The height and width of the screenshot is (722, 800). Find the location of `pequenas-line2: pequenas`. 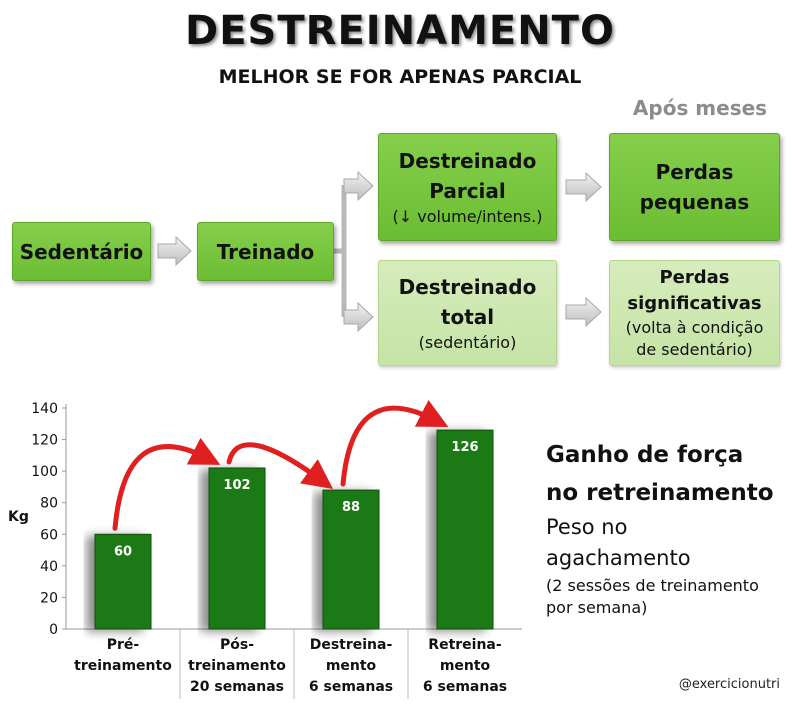

pequenas-line2: pequenas is located at coordinates (694, 202).